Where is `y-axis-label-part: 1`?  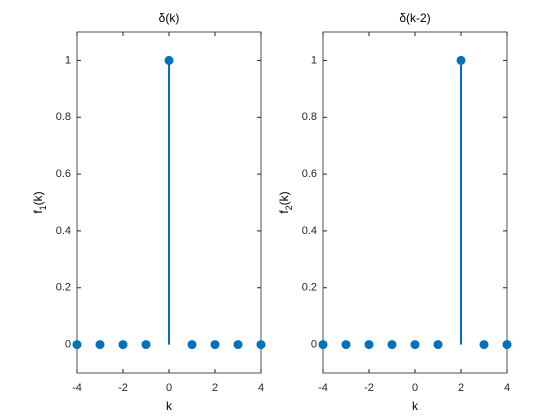
y-axis-label-part: 1 is located at coordinates (43, 207).